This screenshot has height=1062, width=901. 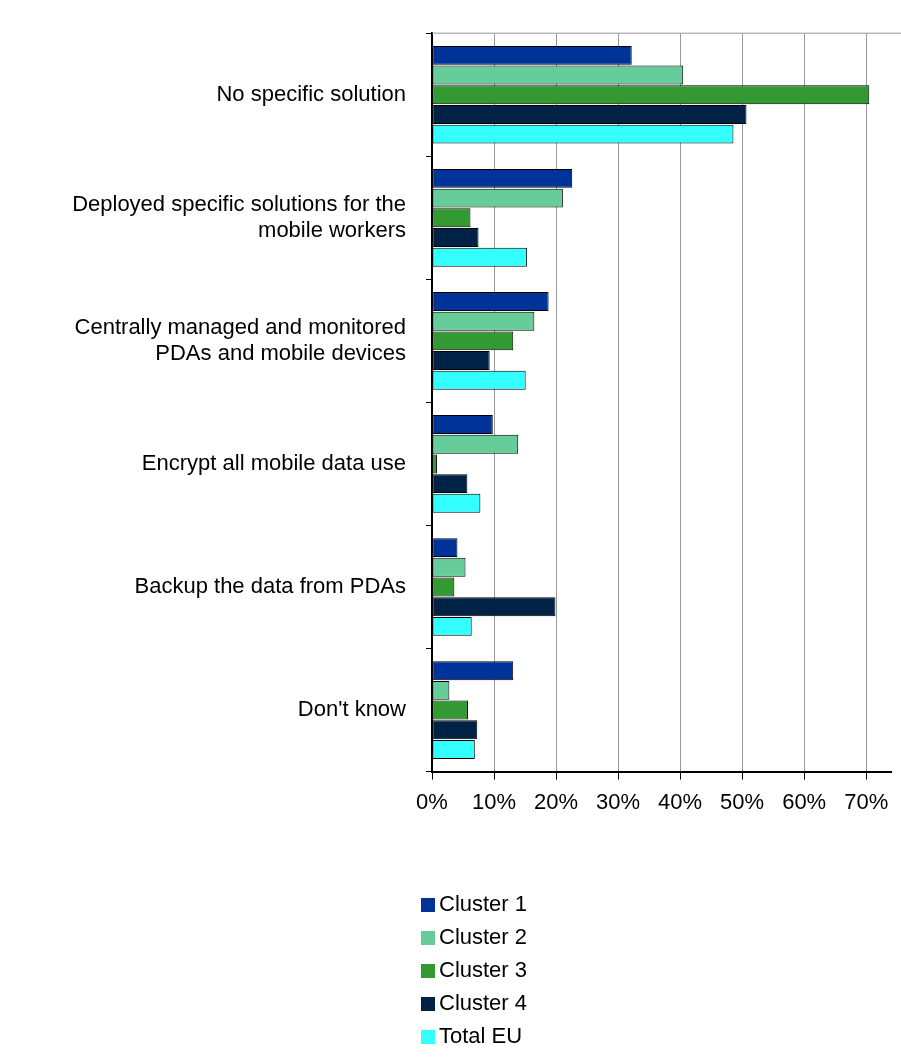 I want to click on y-tick-label: Backup the data from PDAs, so click(x=270, y=586).